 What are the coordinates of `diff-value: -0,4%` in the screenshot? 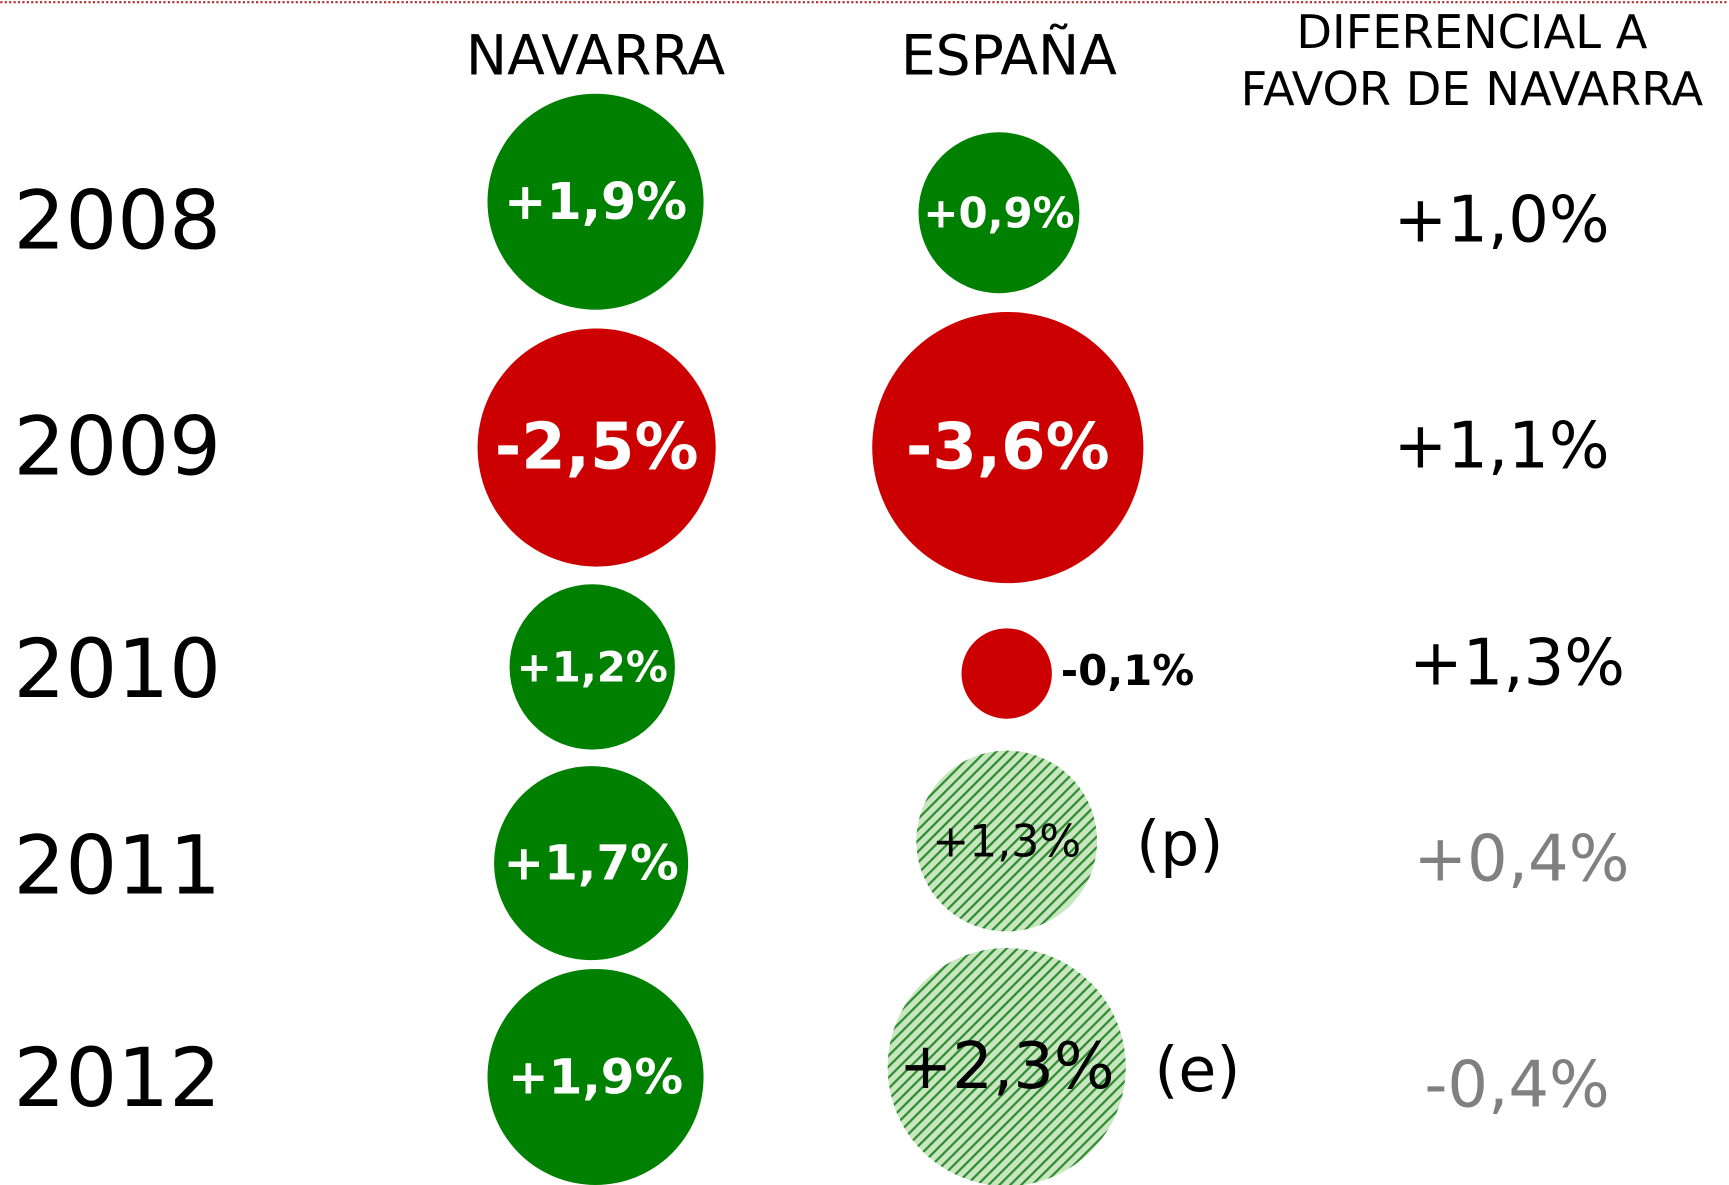 It's located at (1516, 1086).